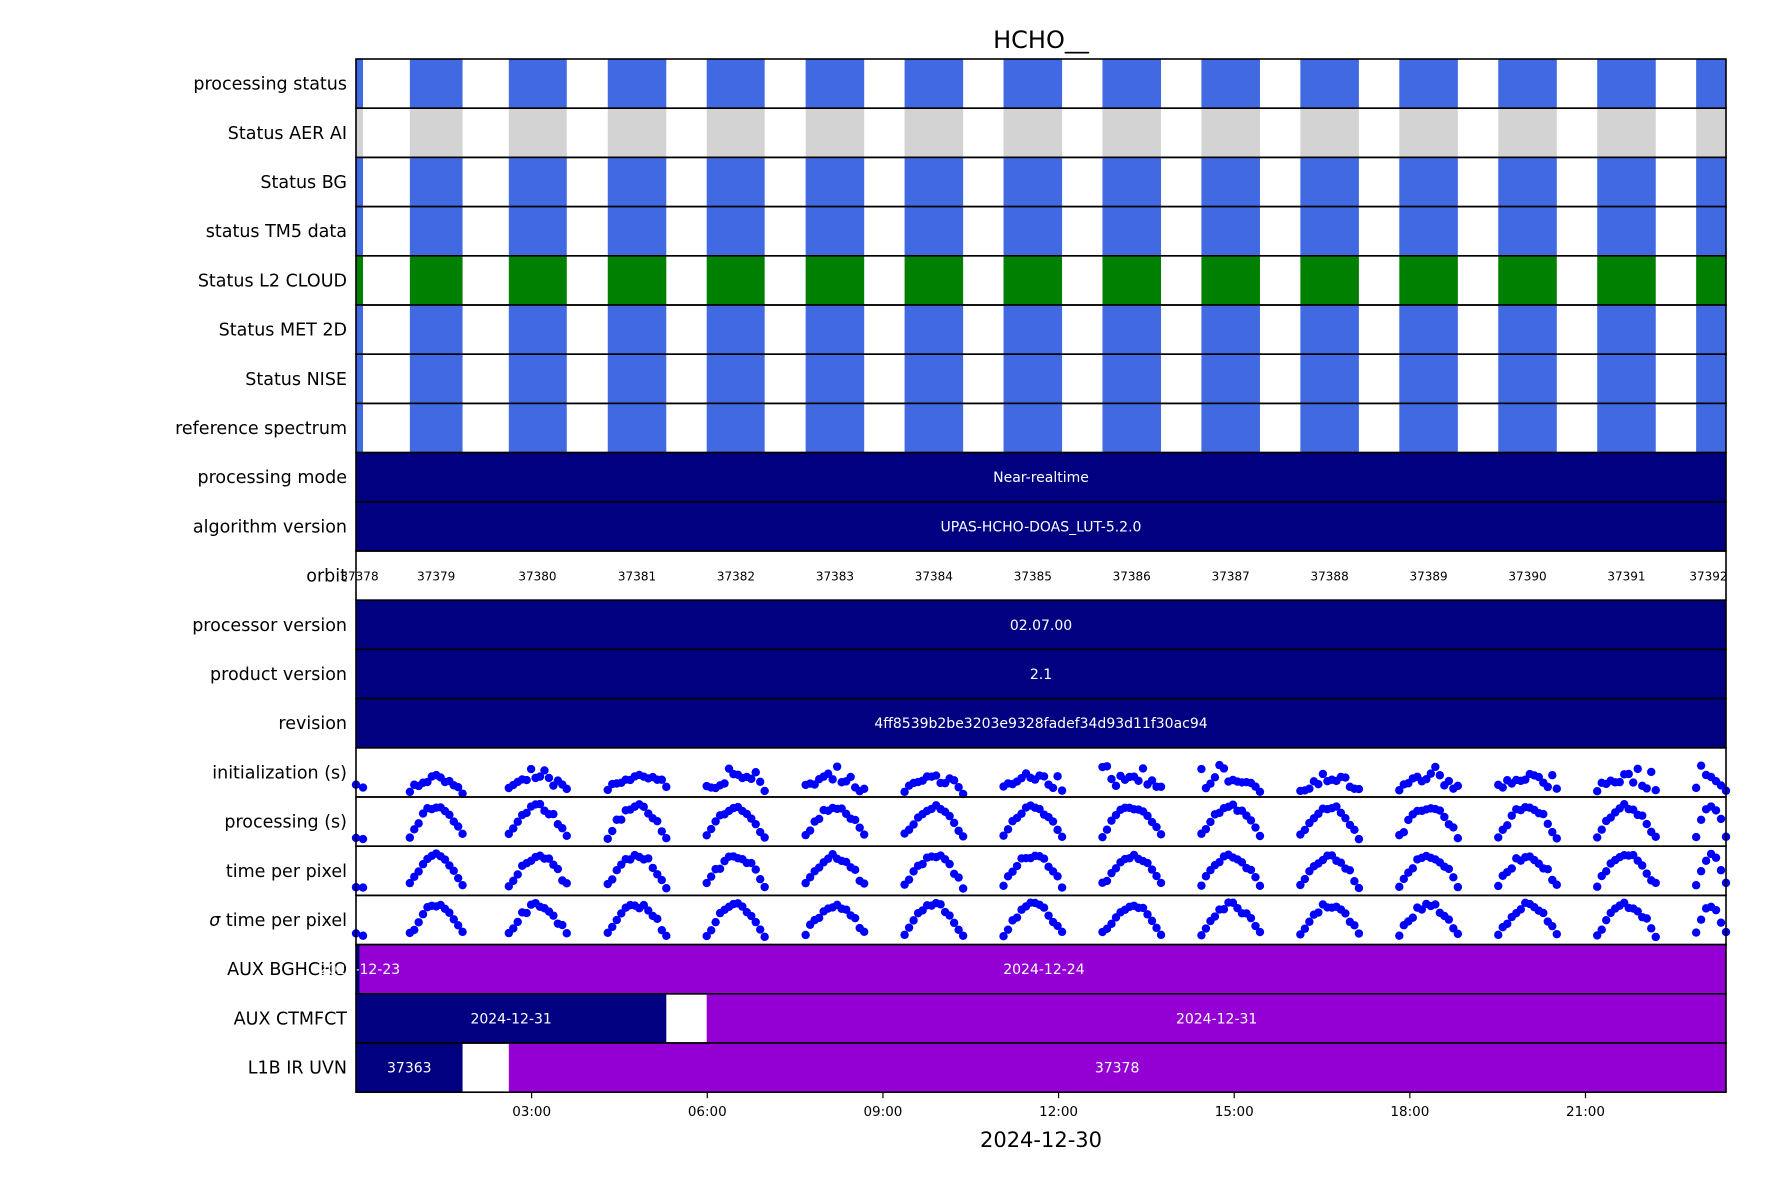 This screenshot has width=1771, height=1181. Describe the element at coordinates (297, 1069) in the screenshot. I see `row-label-l1b-ir-uvn: L1B IR UVN` at that location.